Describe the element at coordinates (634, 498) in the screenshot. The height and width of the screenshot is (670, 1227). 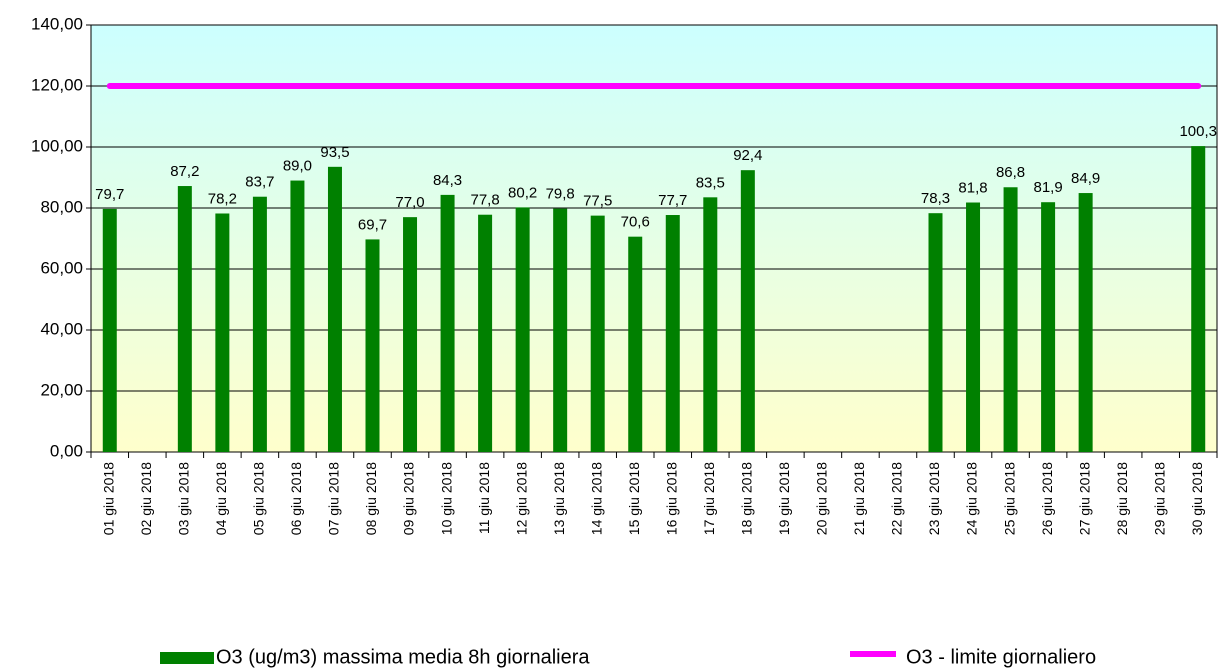
I see `x-tick-label: 15 giu 2018` at that location.